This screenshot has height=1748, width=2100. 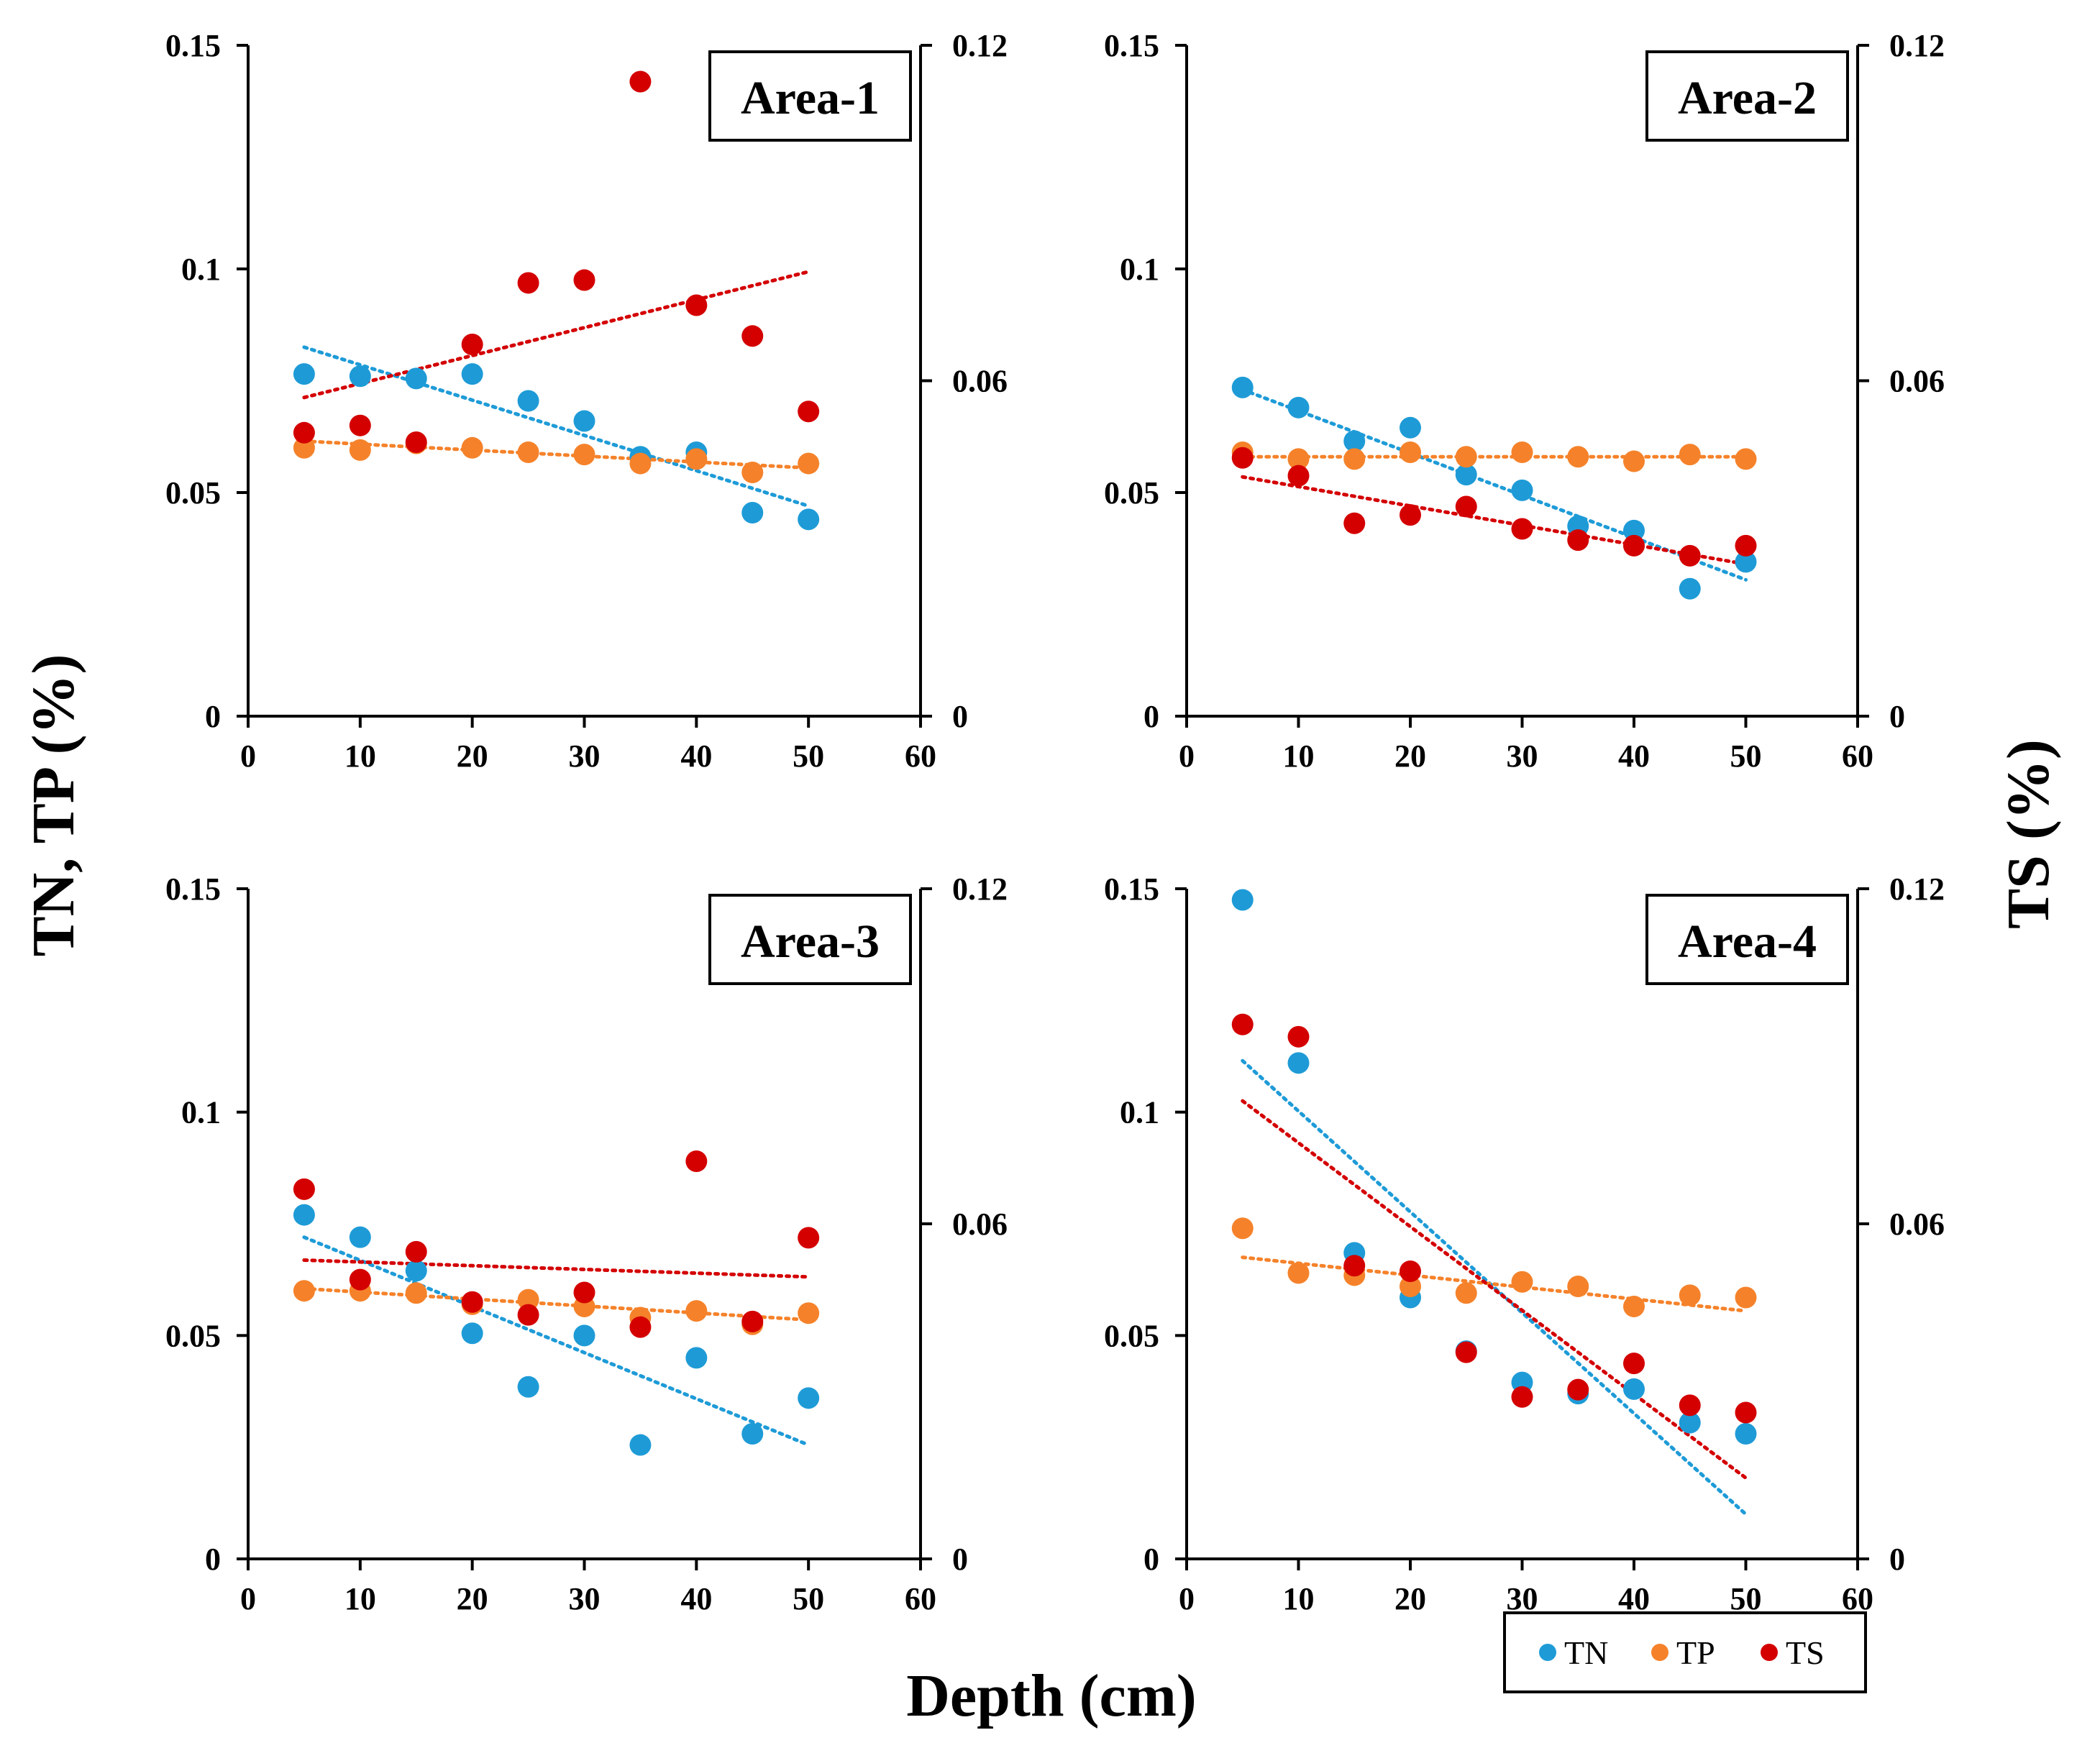 I want to click on x-tick-label: 10, so click(x=360, y=756).